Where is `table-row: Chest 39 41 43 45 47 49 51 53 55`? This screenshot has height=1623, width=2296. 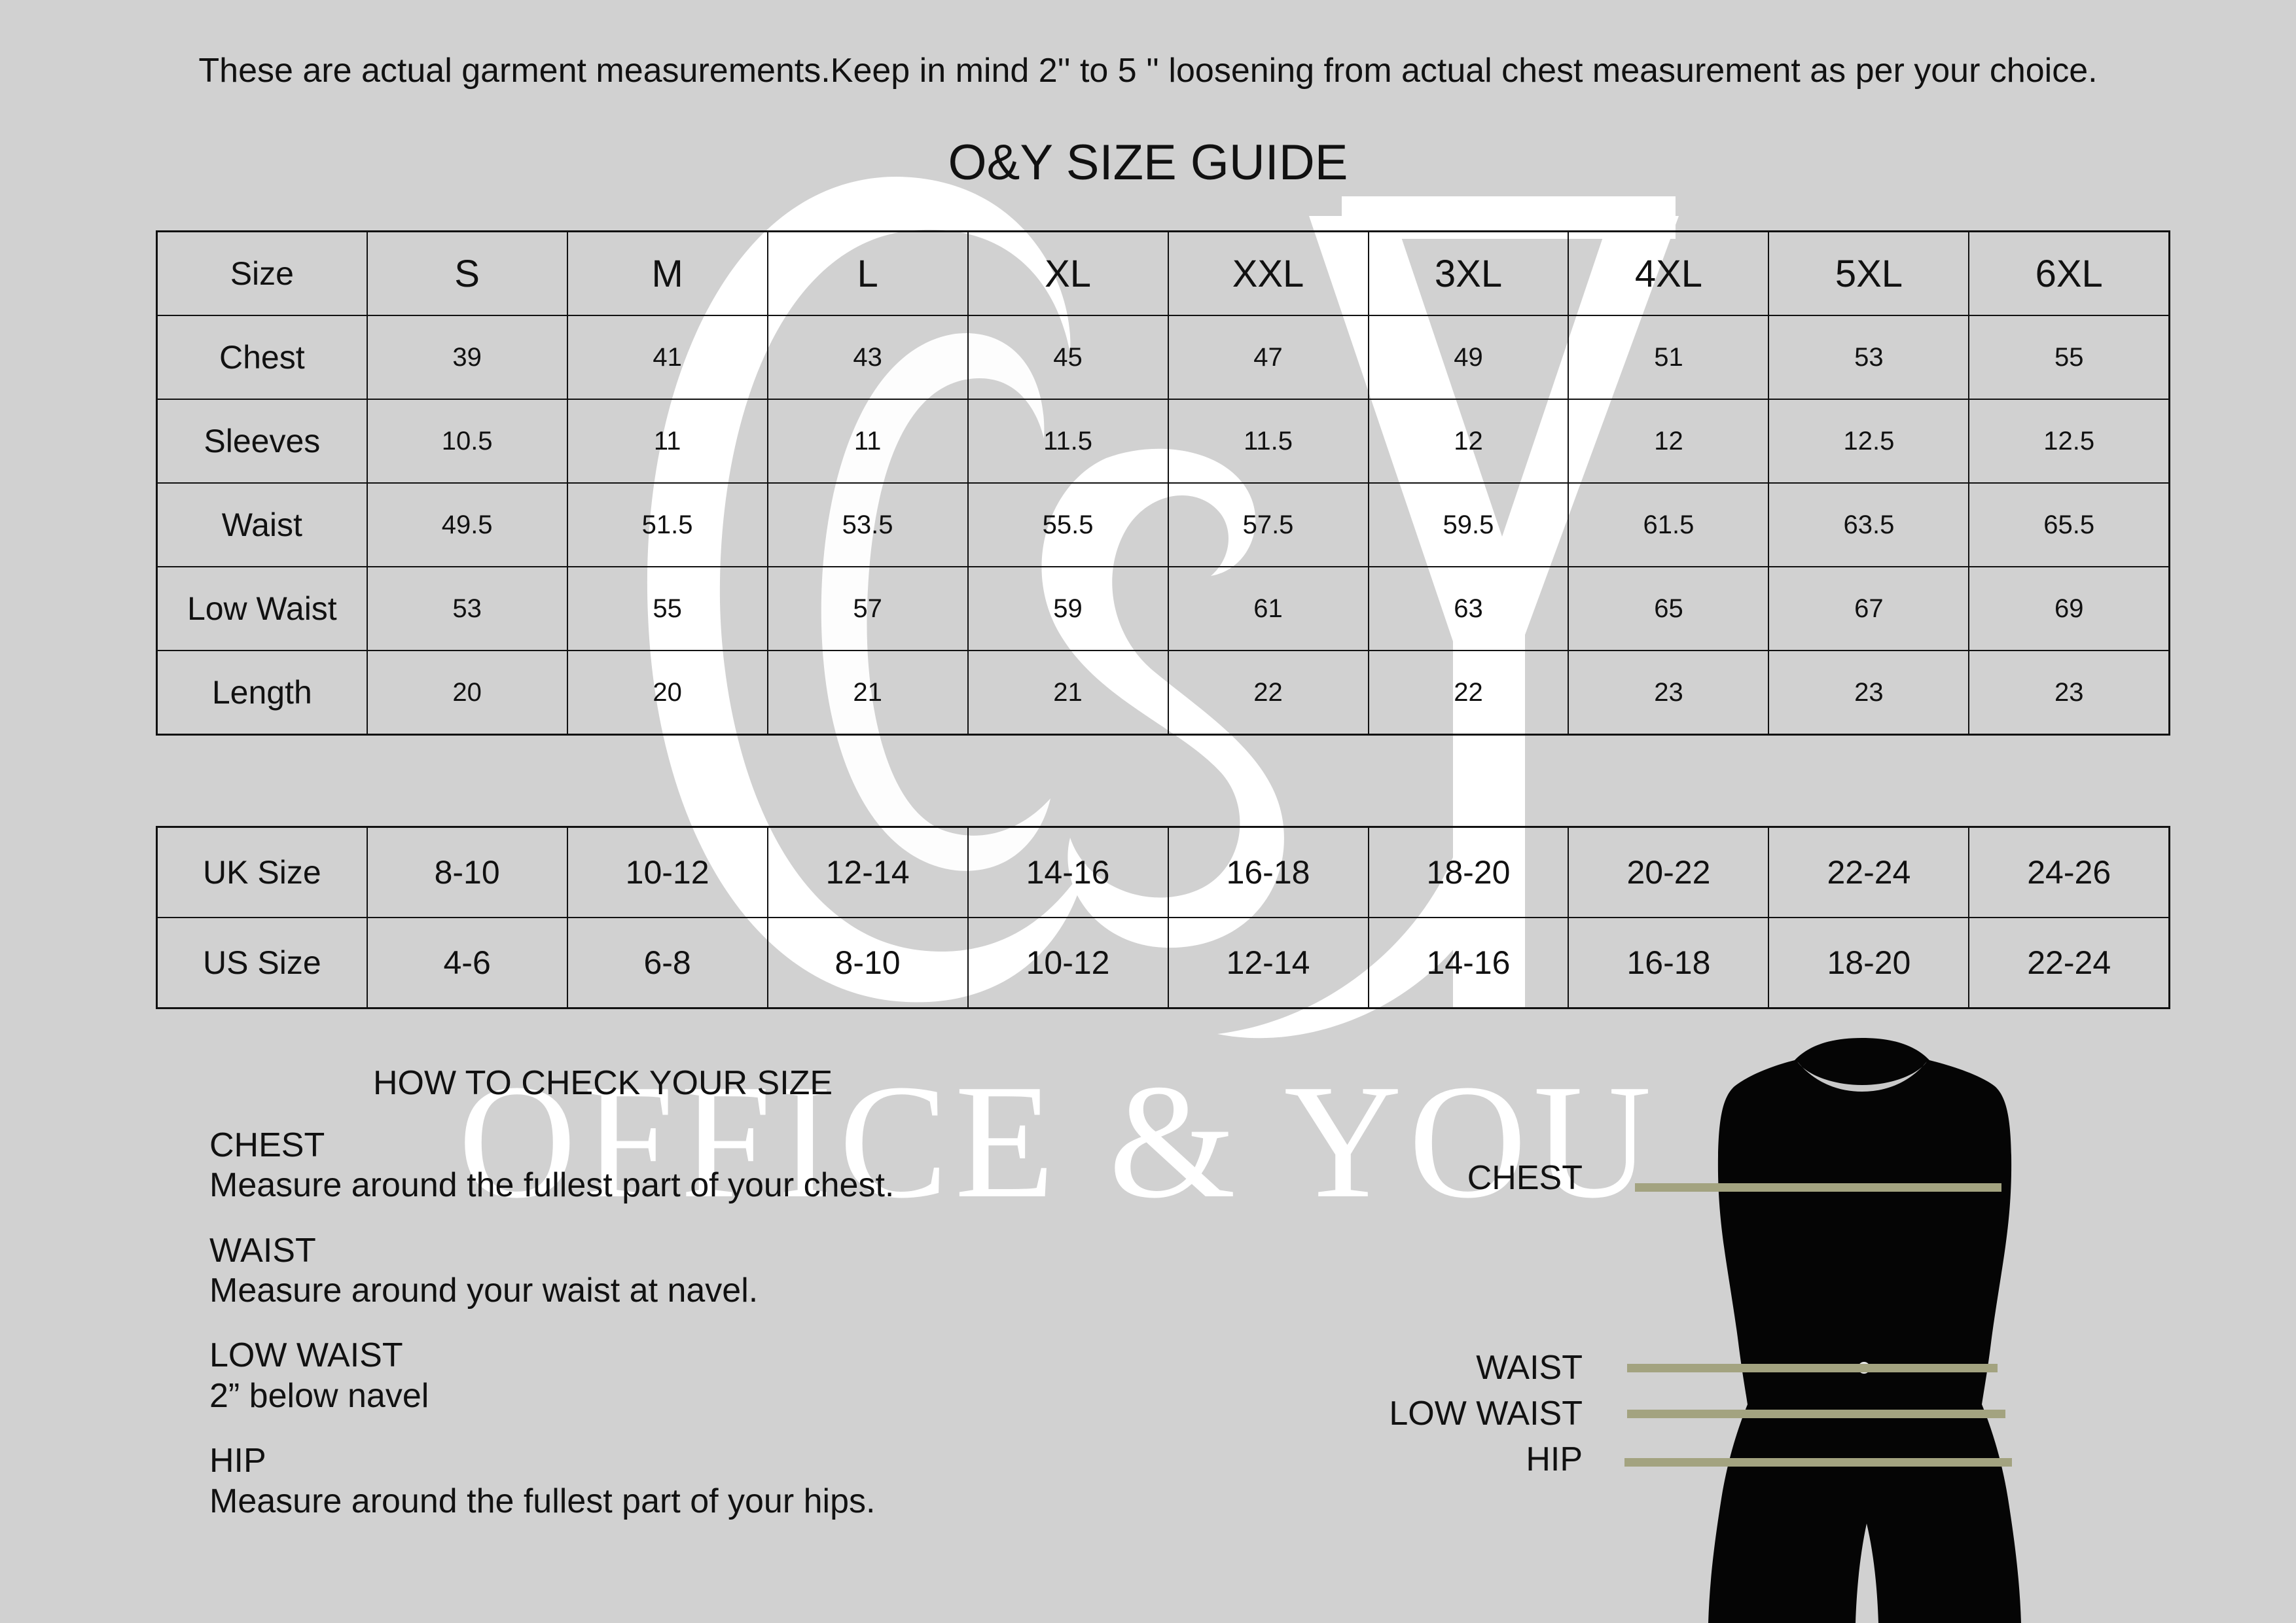
table-row: Chest 39 41 43 45 47 49 51 53 55 is located at coordinates (1163, 357).